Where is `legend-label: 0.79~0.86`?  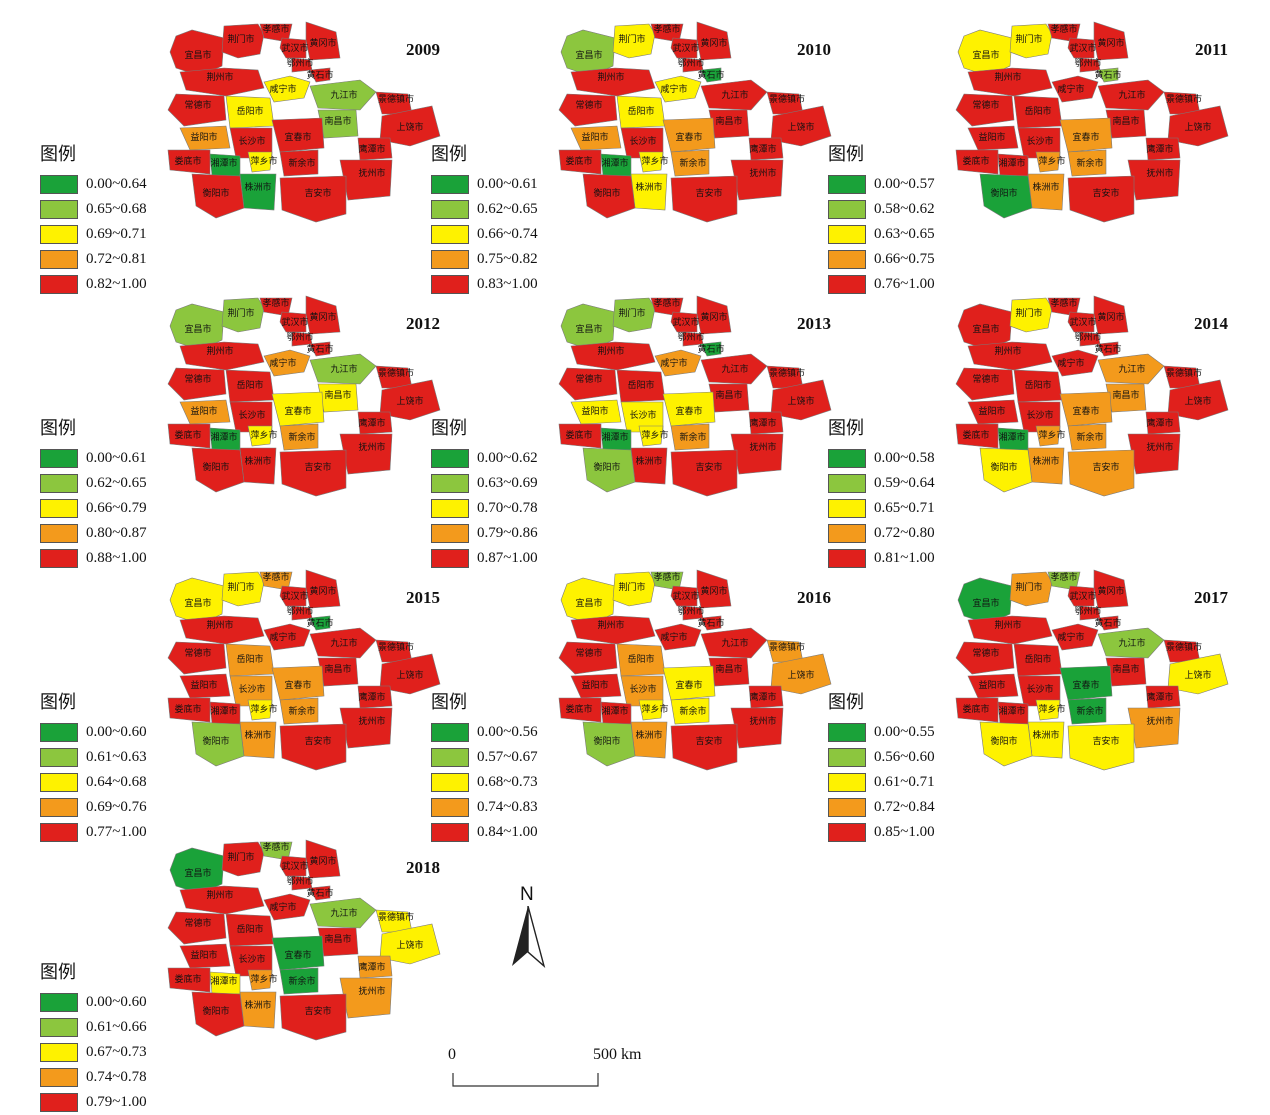
legend-label: 0.79~0.86 is located at coordinates (507, 533).